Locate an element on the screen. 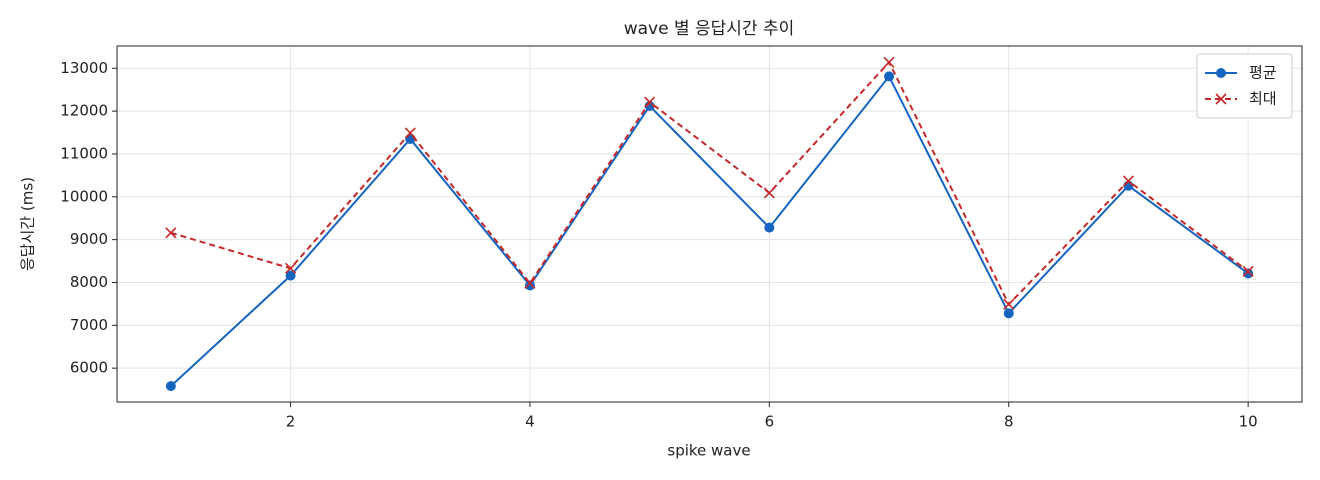  y-tick-label: 12000 is located at coordinates (84, 111).